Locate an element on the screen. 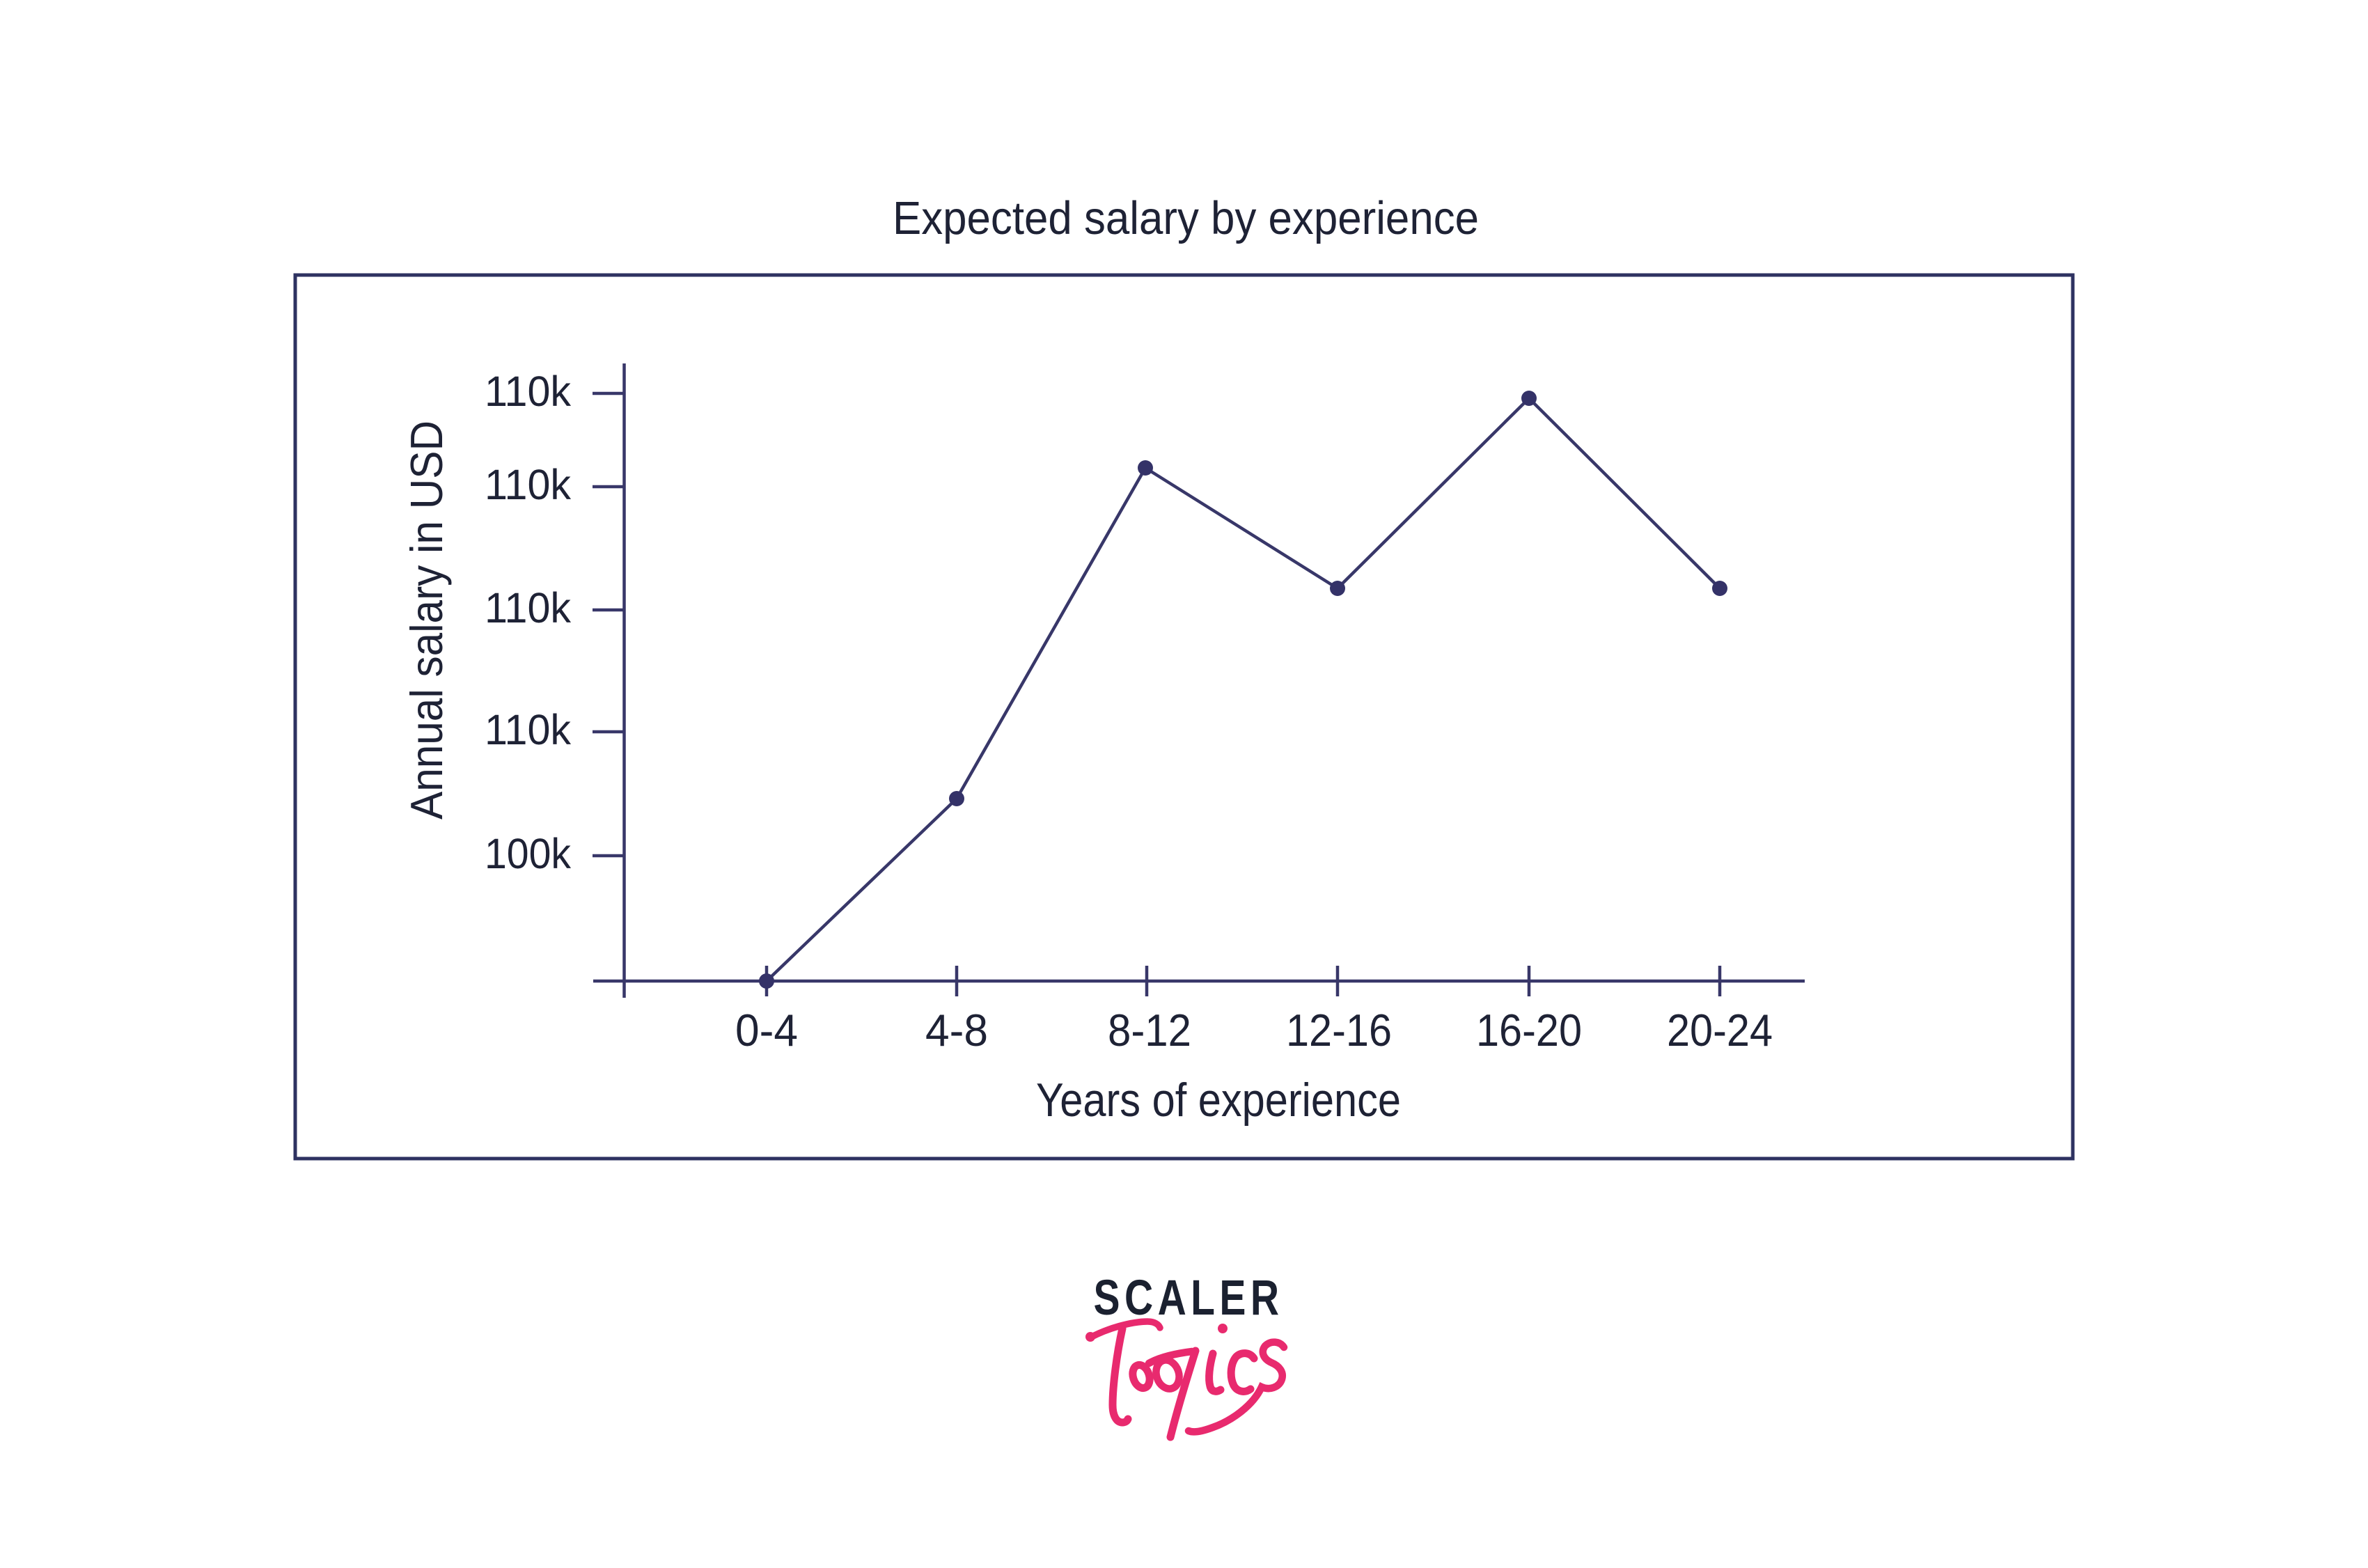  svg-text: 4-8 is located at coordinates (956, 1030).